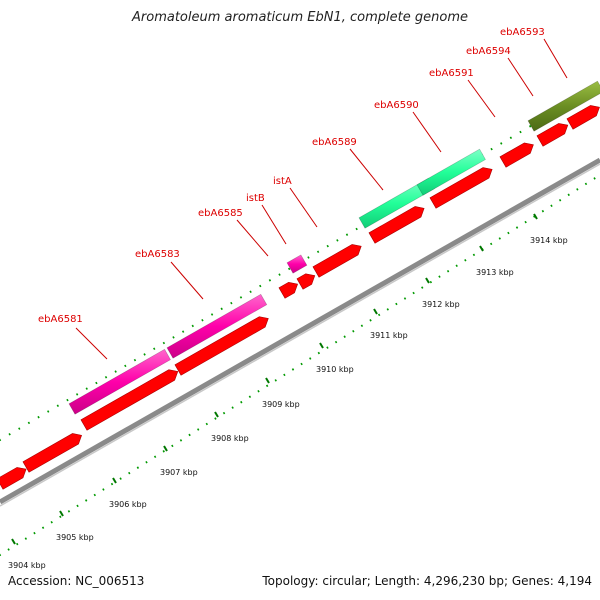 The height and width of the screenshot is (600, 600). I want to click on scale-tick-label: 3907 kbp, so click(179, 472).